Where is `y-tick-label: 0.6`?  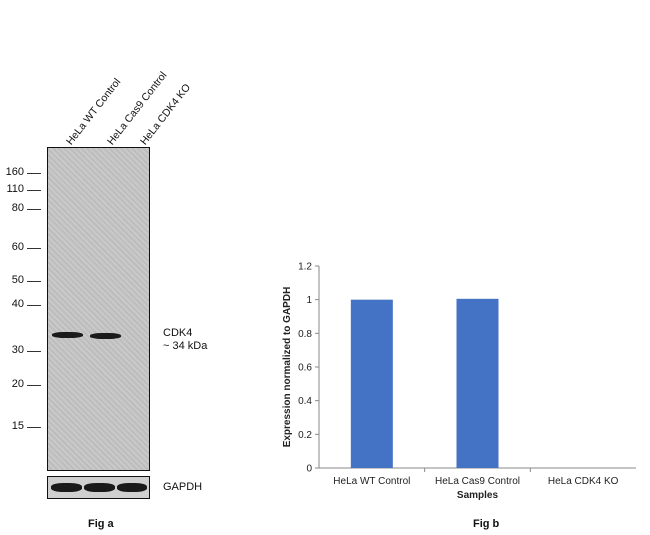 y-tick-label: 0.6 is located at coordinates (305, 368).